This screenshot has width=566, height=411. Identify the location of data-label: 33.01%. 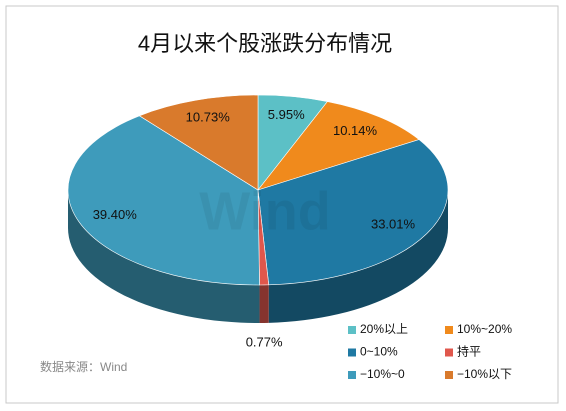
(393, 223).